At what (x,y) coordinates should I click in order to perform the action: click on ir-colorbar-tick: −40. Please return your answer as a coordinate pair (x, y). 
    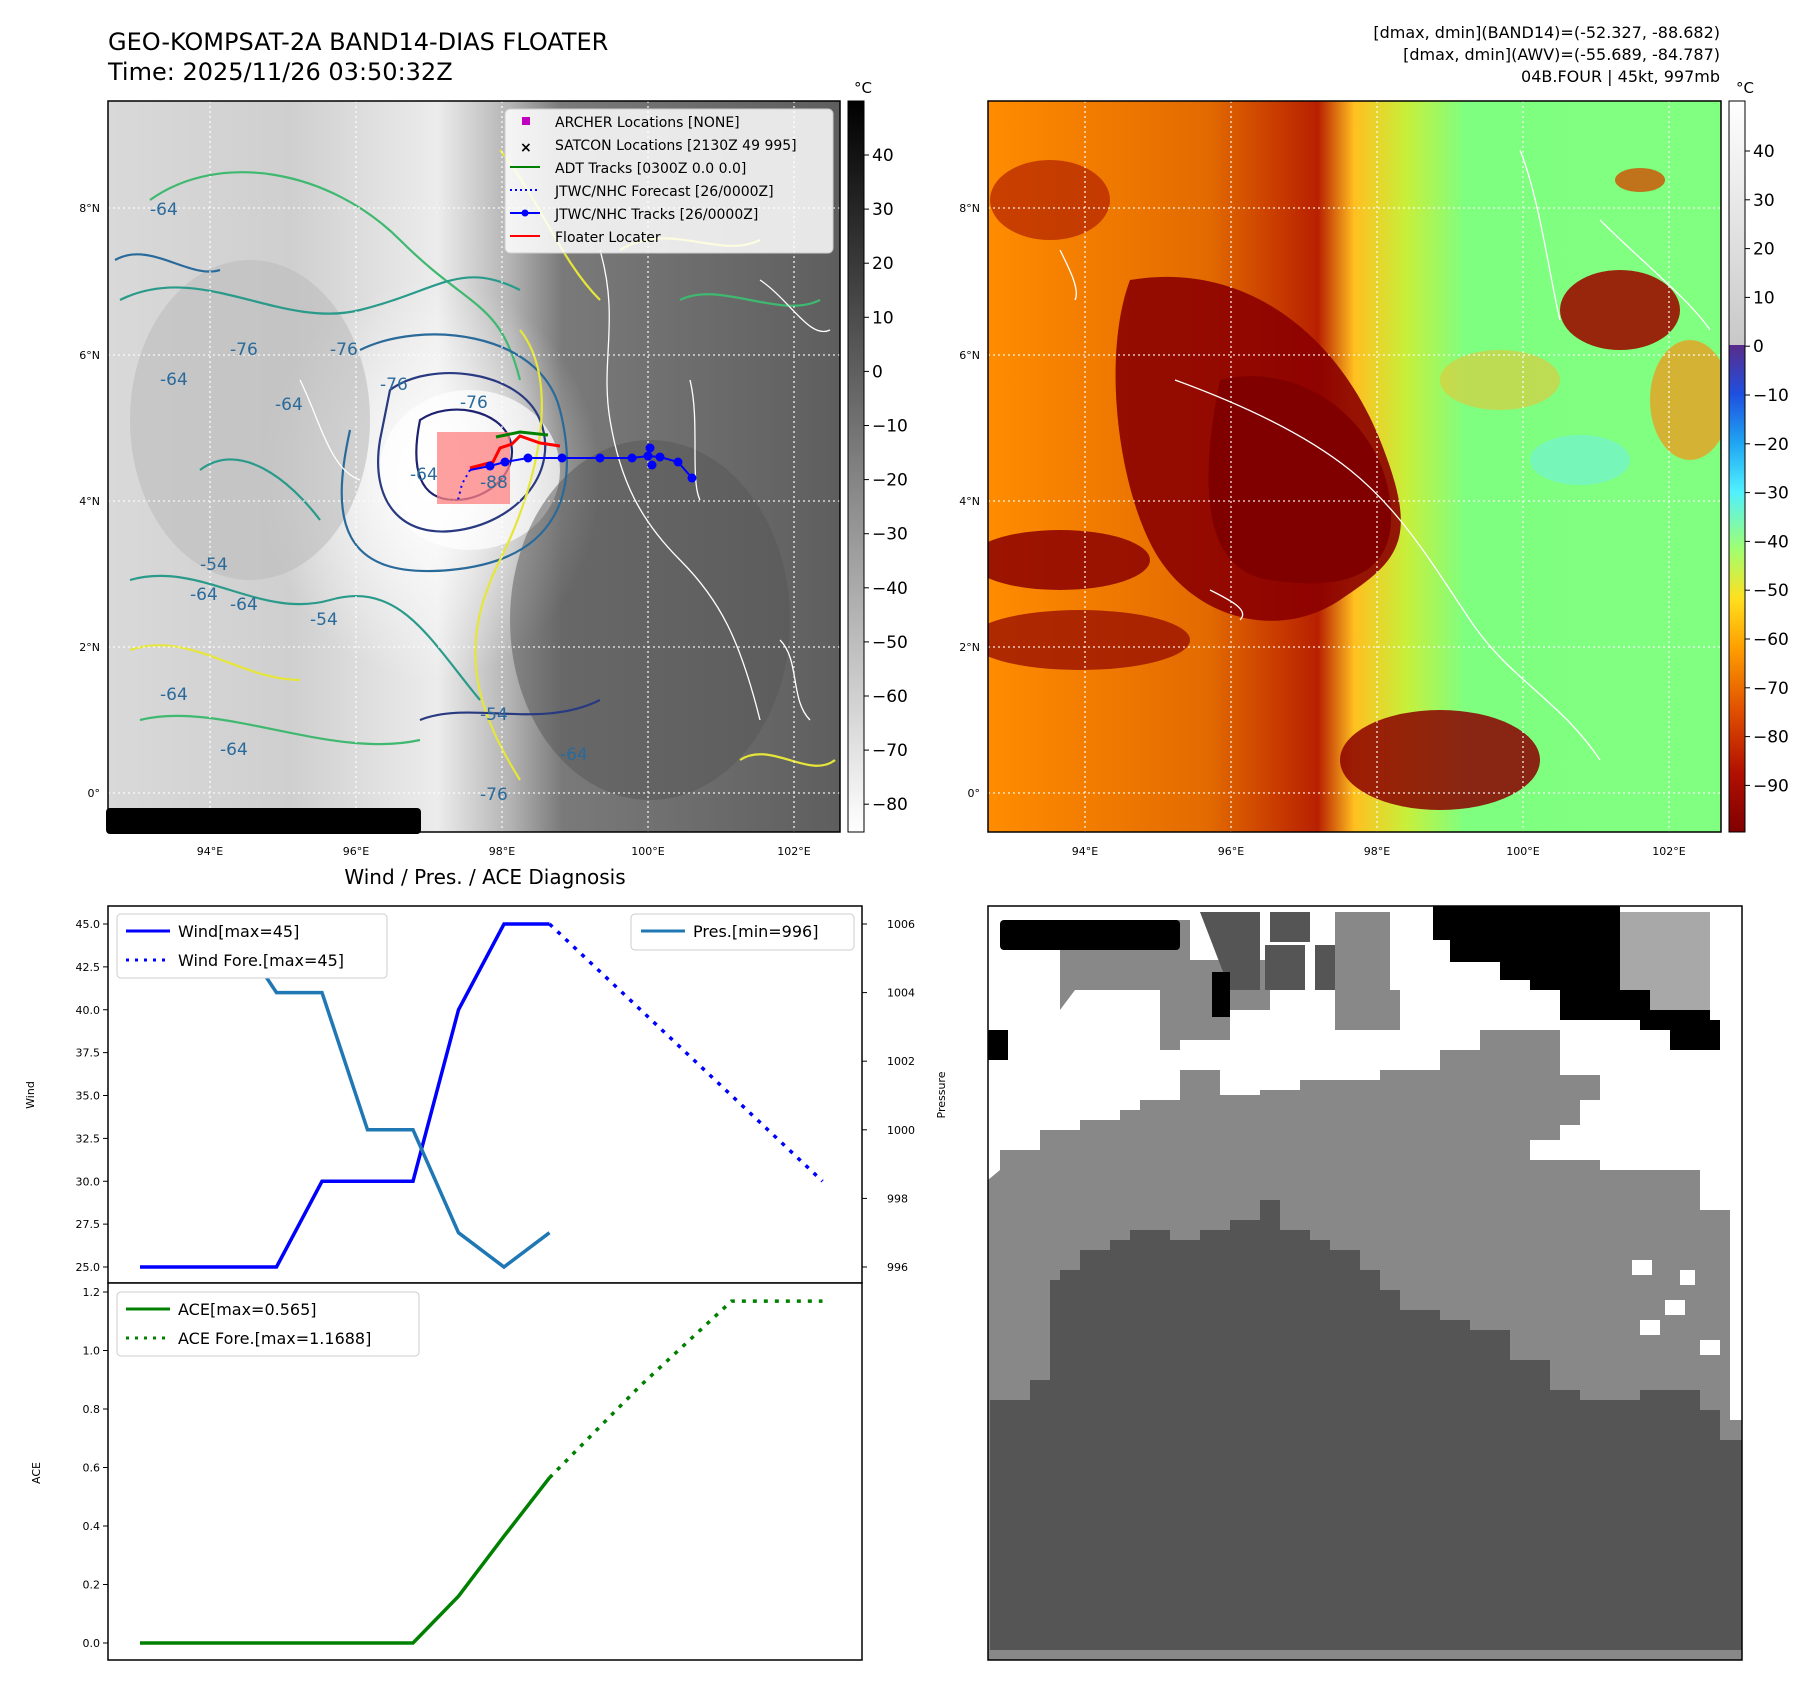
    Looking at the image, I should click on (890, 589).